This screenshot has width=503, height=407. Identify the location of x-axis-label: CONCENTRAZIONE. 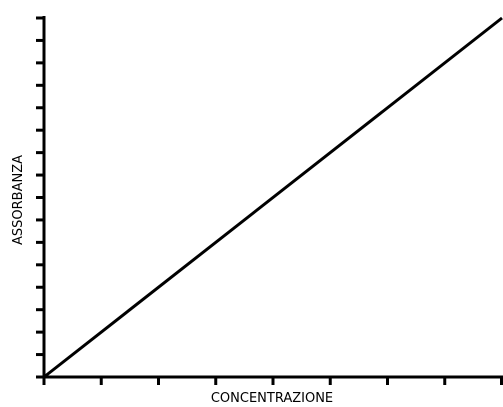
(272, 398).